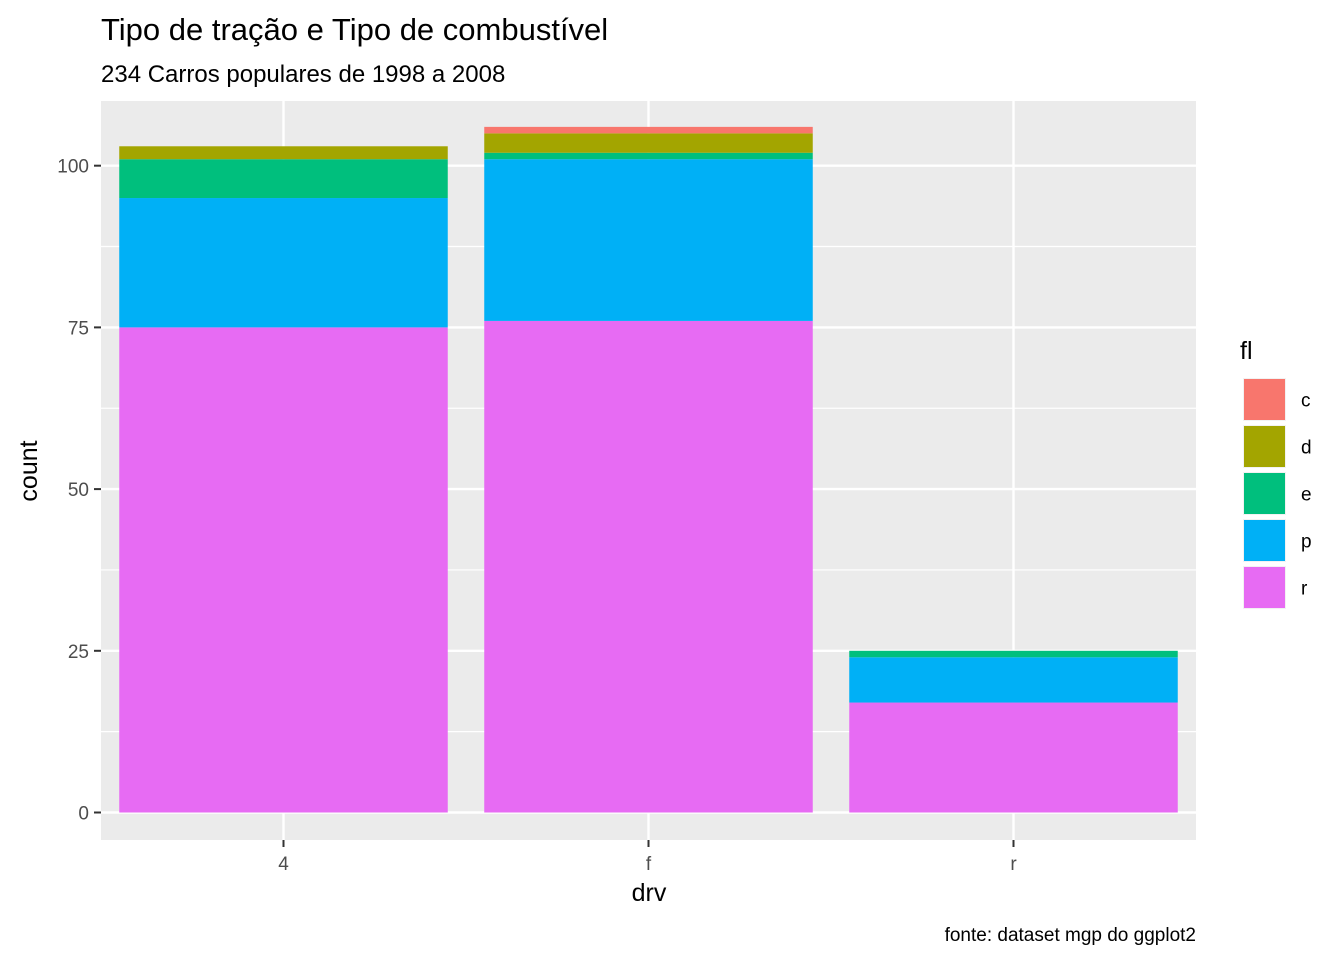  I want to click on legend-label-e: e, so click(1306, 495).